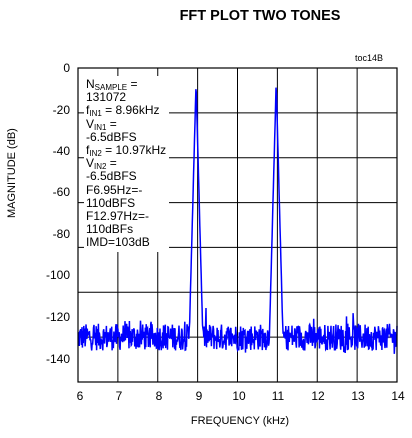  Describe the element at coordinates (240, 421) in the screenshot. I see `x-axis-label: FREQUENCY (kHz)` at that location.